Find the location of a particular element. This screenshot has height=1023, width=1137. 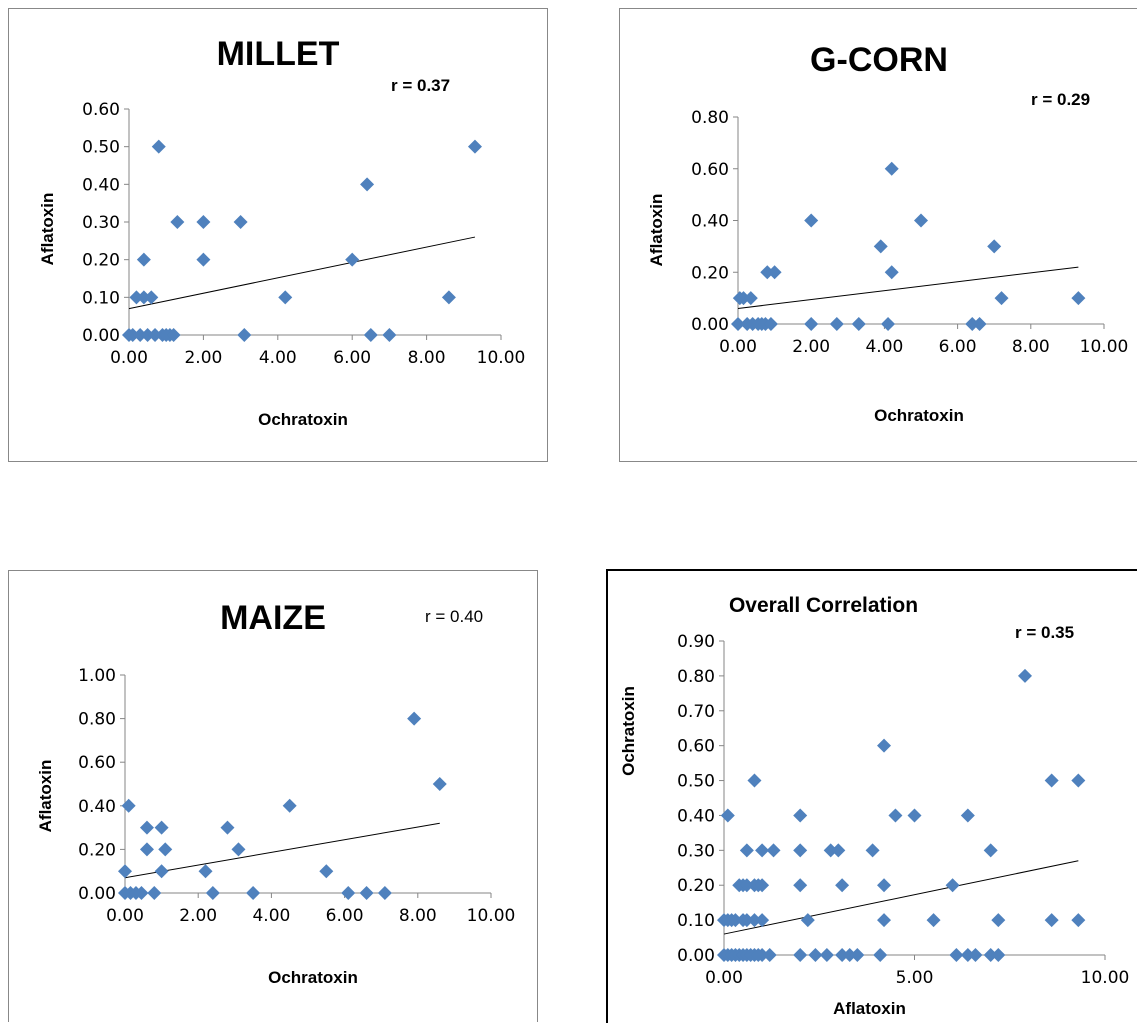

x-tick-label: 5.00 is located at coordinates (915, 978).